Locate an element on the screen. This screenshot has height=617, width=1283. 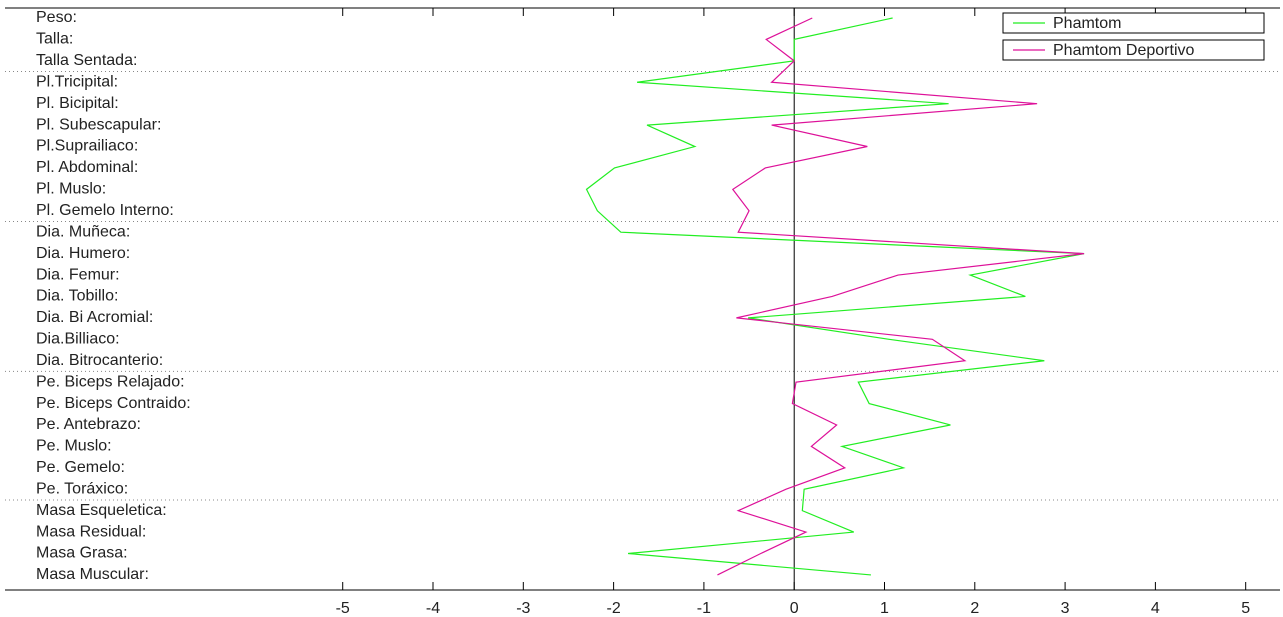
x-tick-label: 1 is located at coordinates (884, 608).